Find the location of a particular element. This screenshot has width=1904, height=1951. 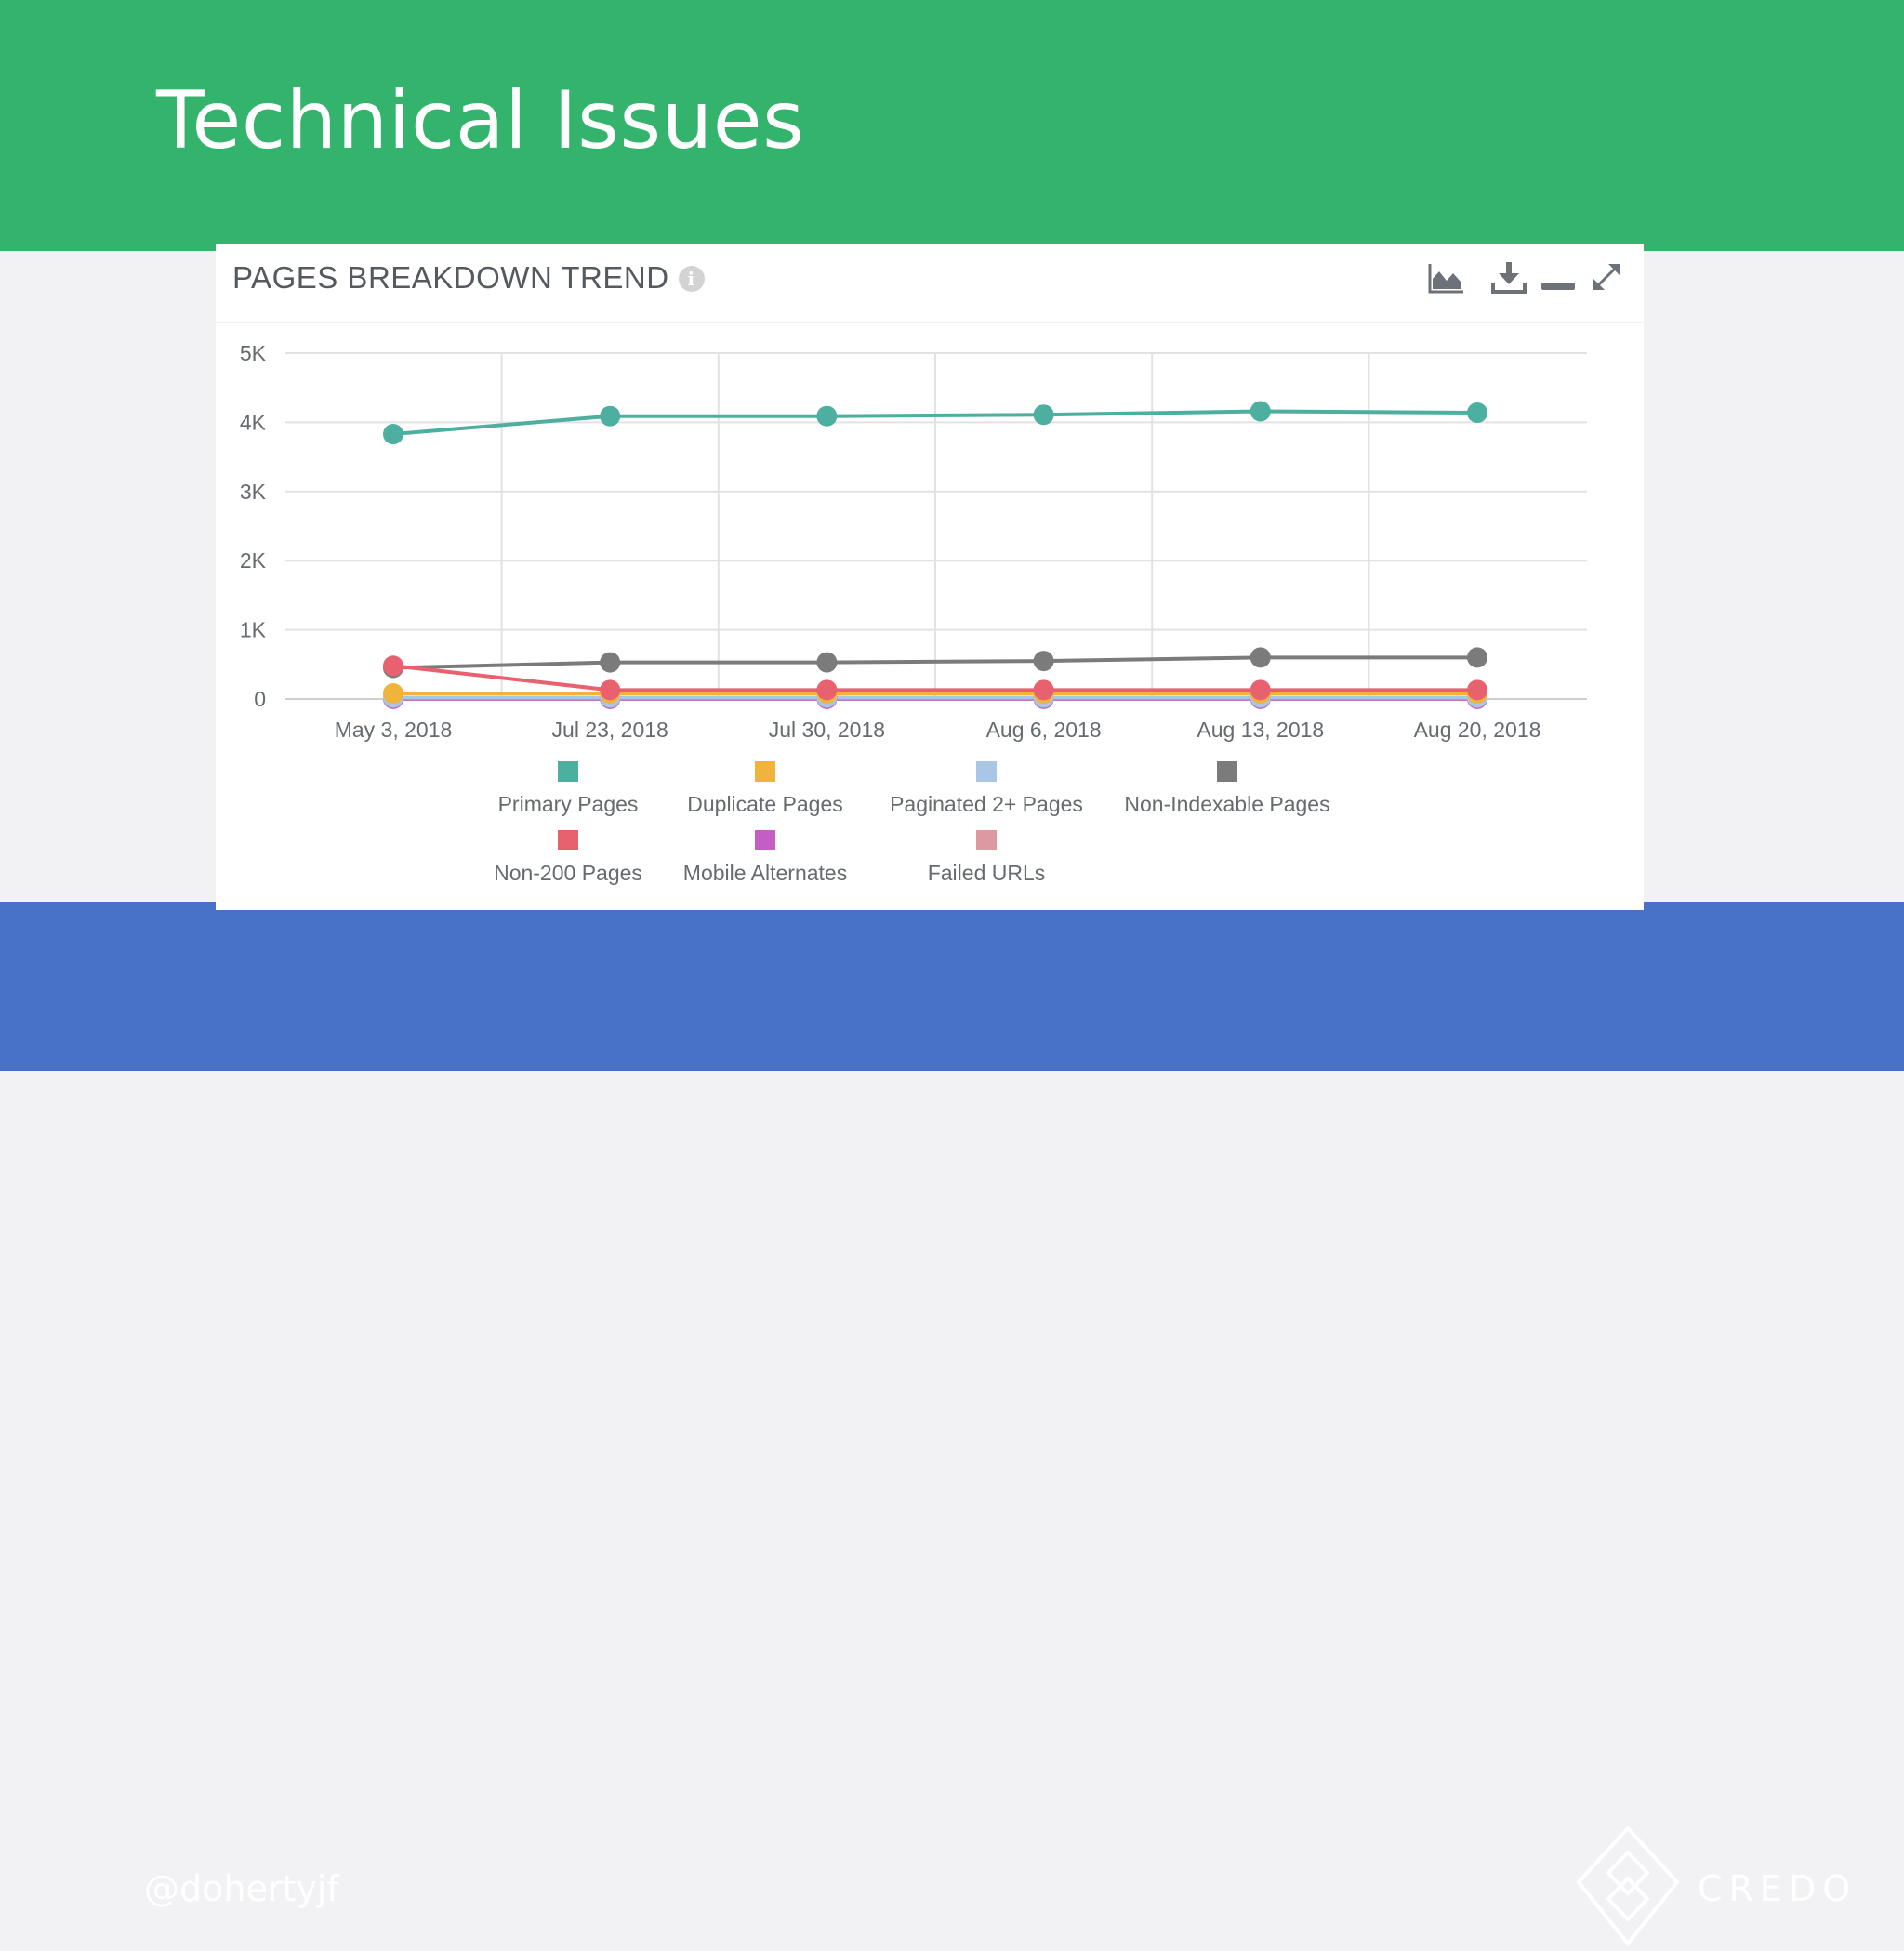

card-title: PAGES BREAKDOWN TREND is located at coordinates (450, 277).